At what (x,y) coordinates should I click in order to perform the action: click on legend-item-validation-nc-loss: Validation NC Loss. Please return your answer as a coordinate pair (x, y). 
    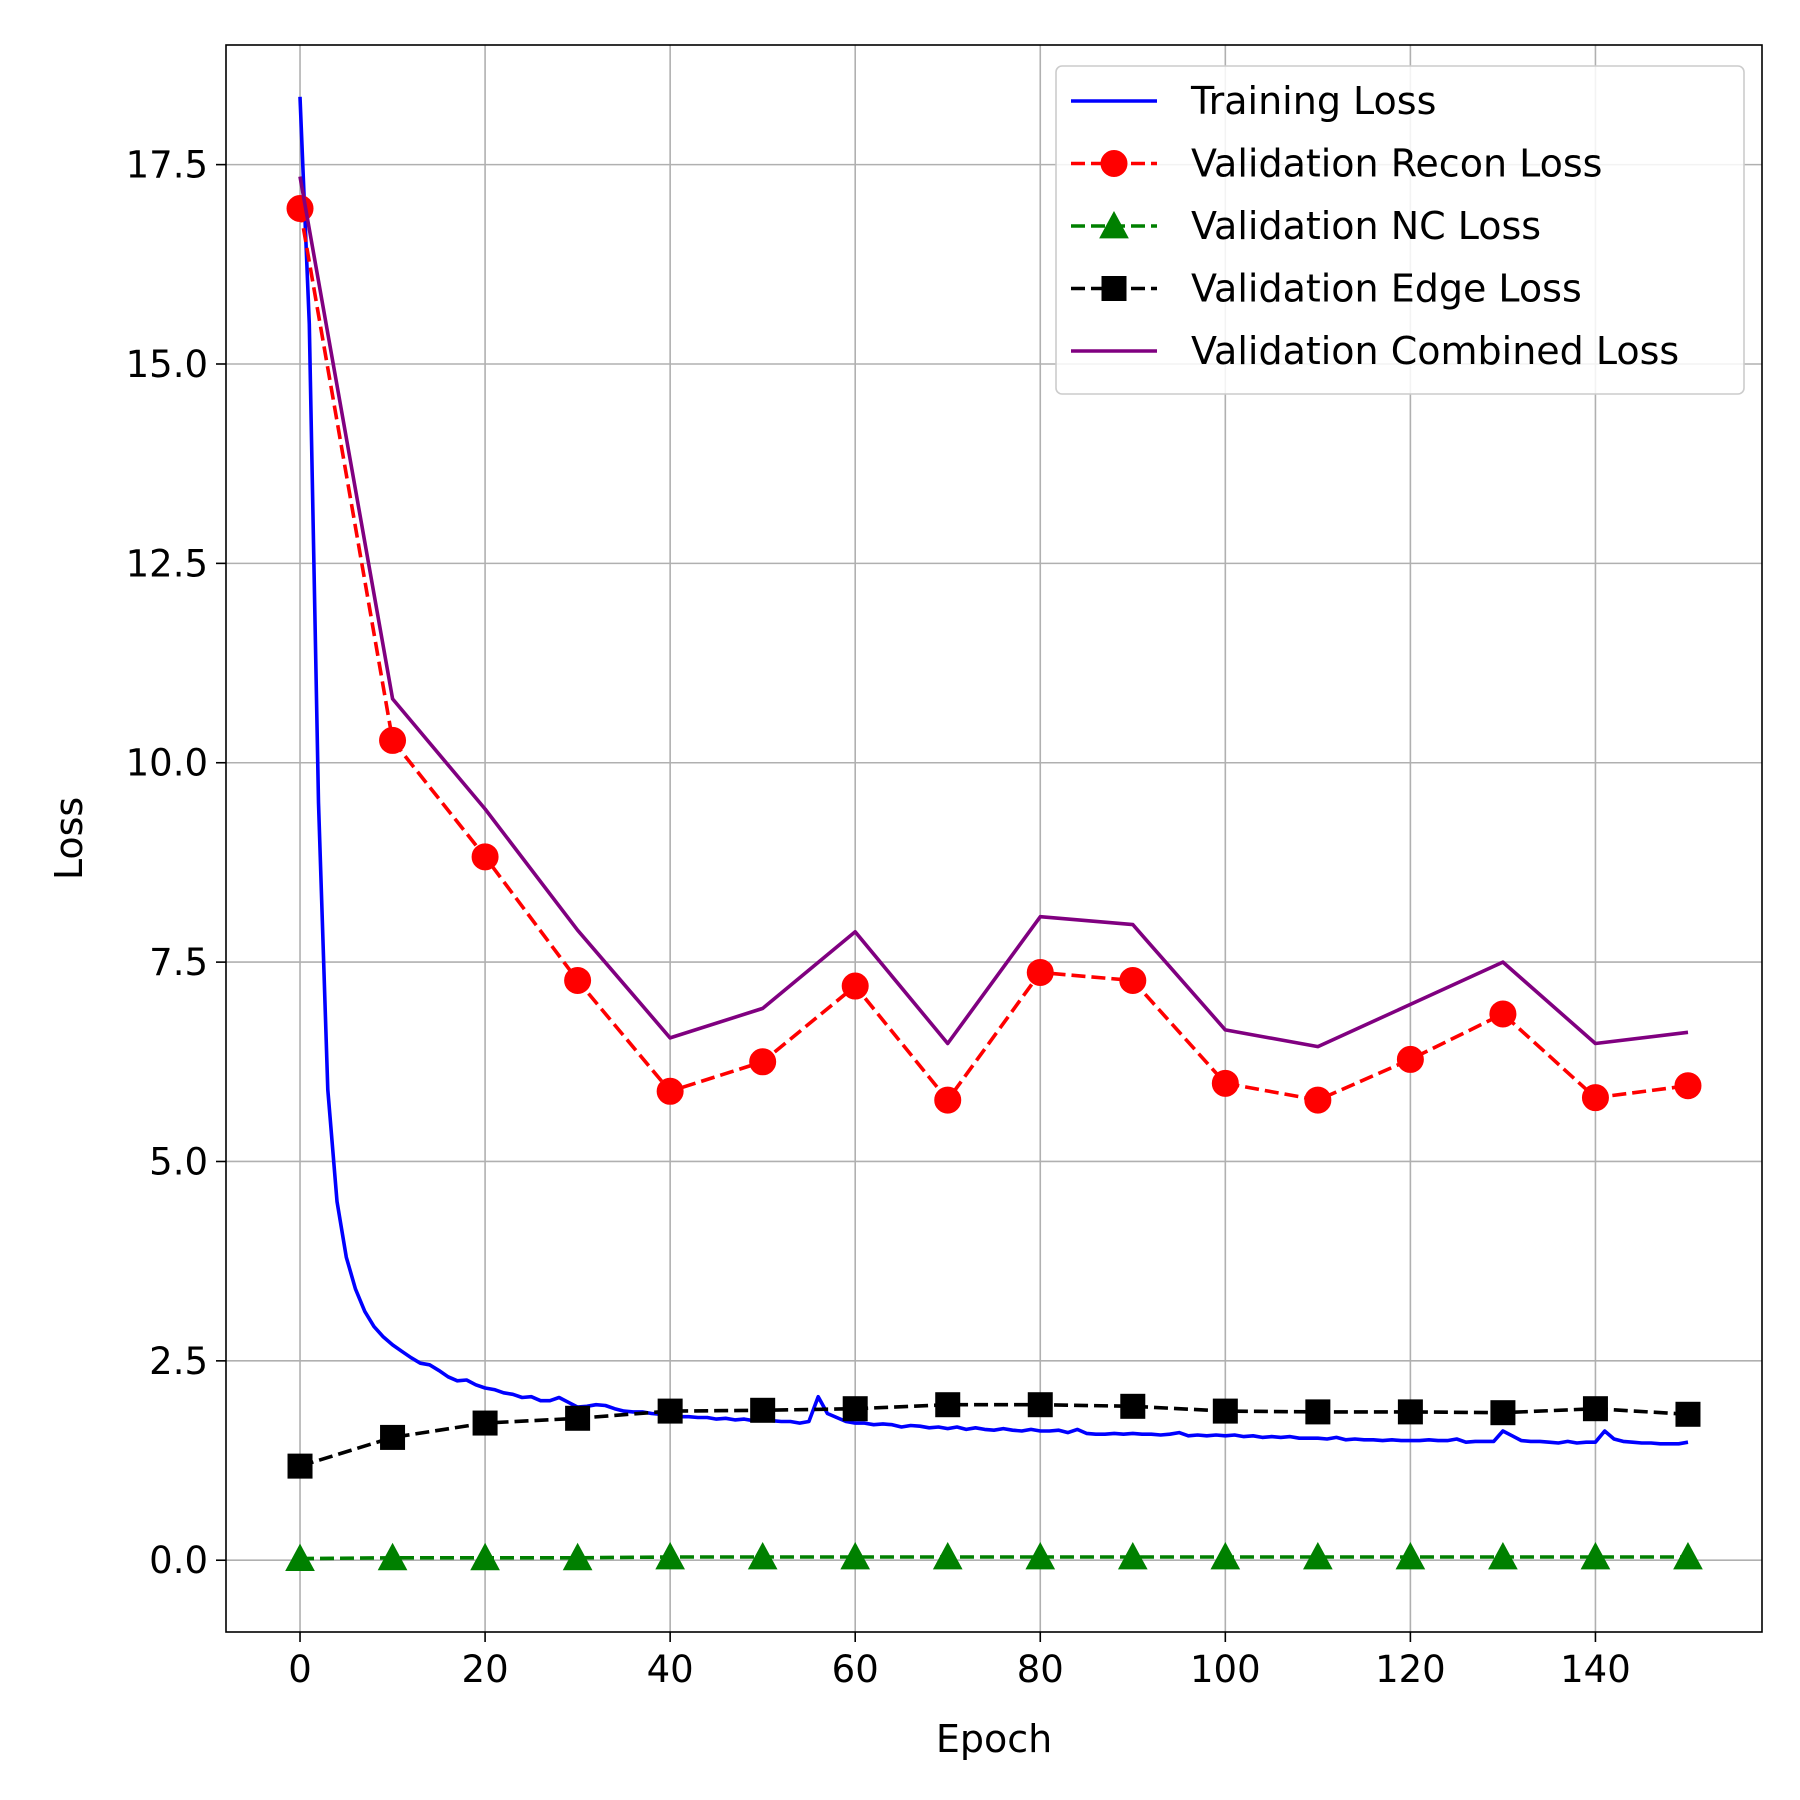
    Looking at the image, I should click on (1306, 226).